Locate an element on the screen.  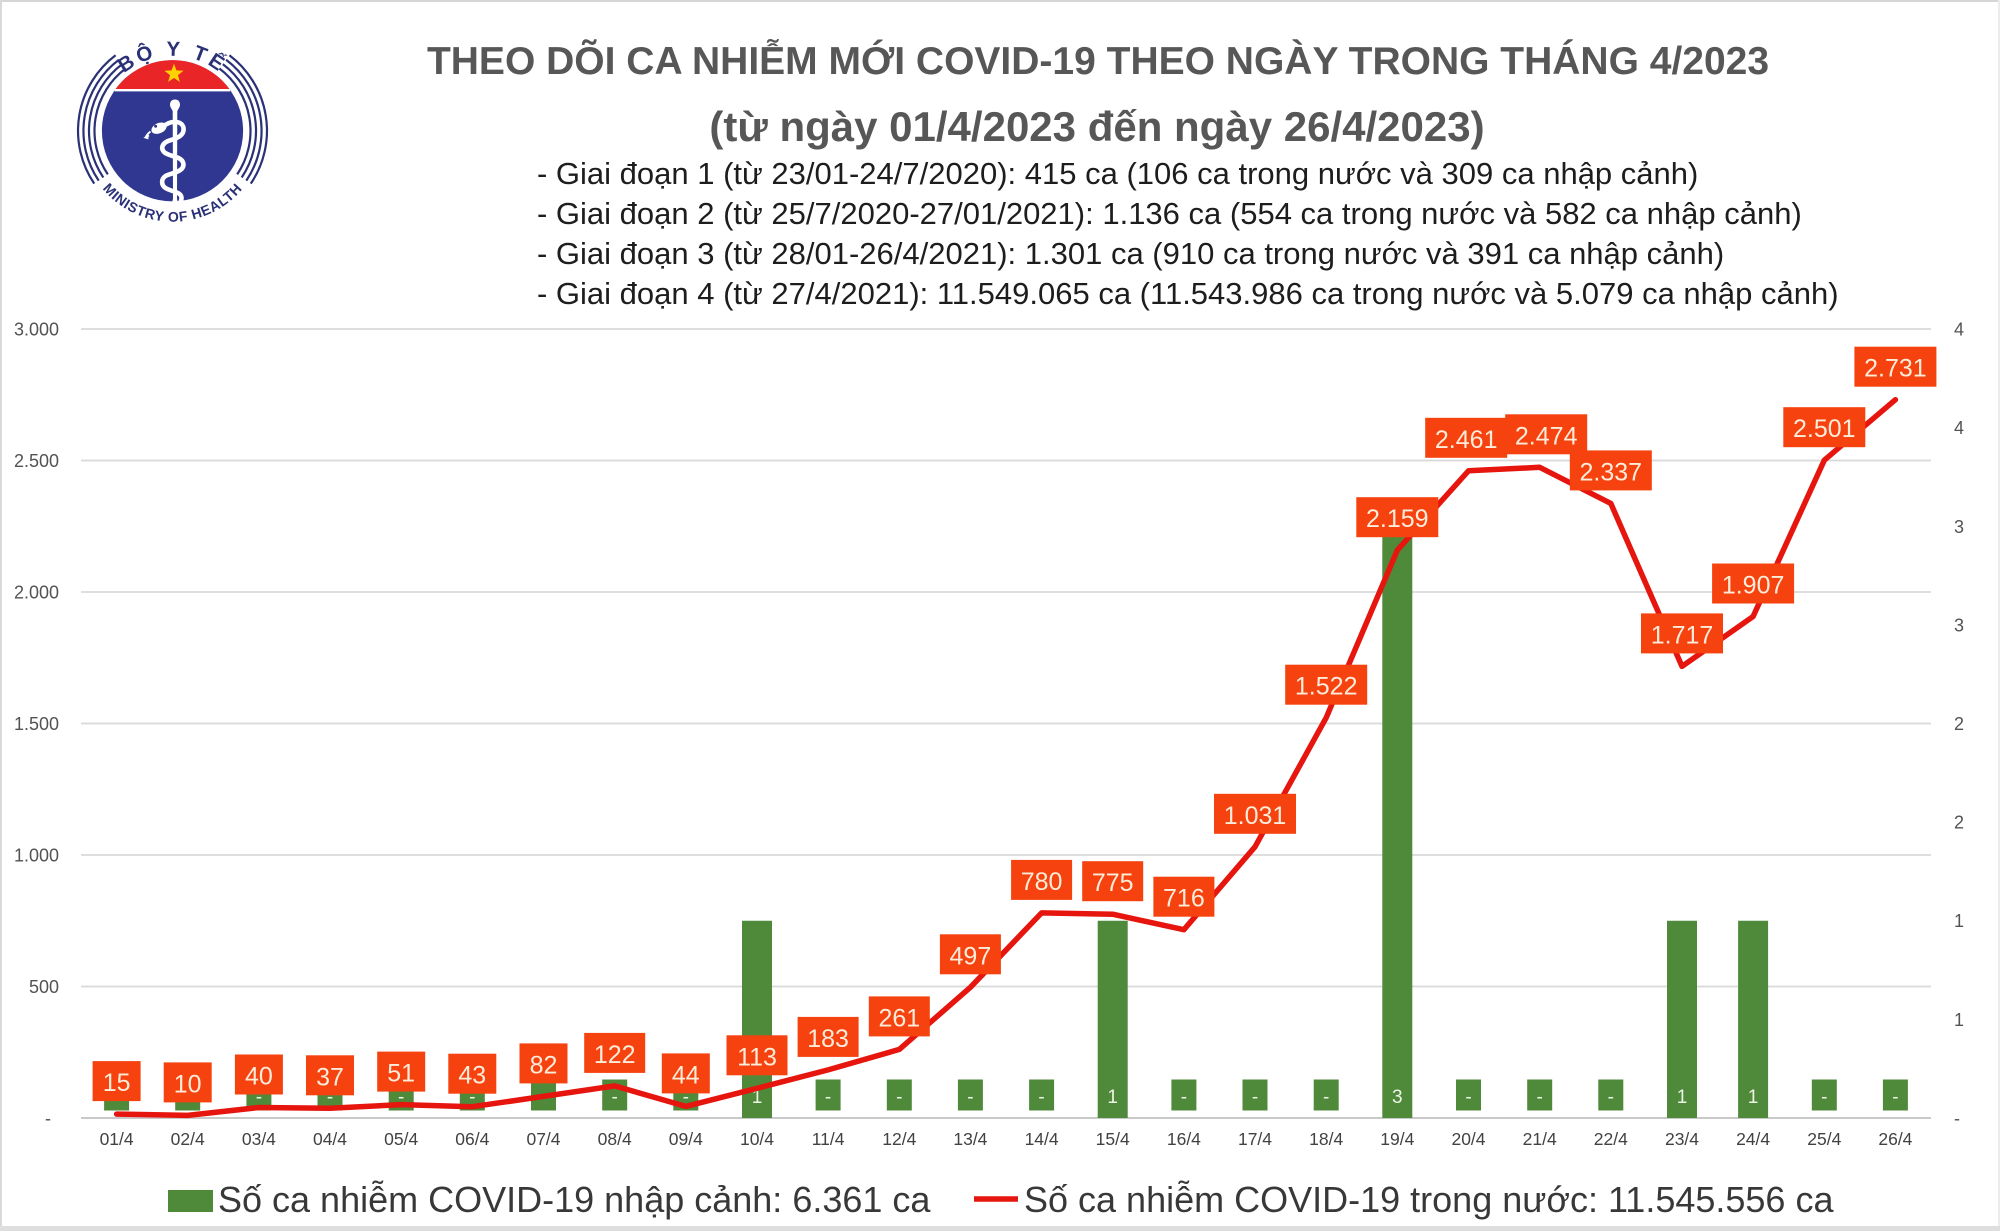
svg-text: 1.031 is located at coordinates (1255, 816).